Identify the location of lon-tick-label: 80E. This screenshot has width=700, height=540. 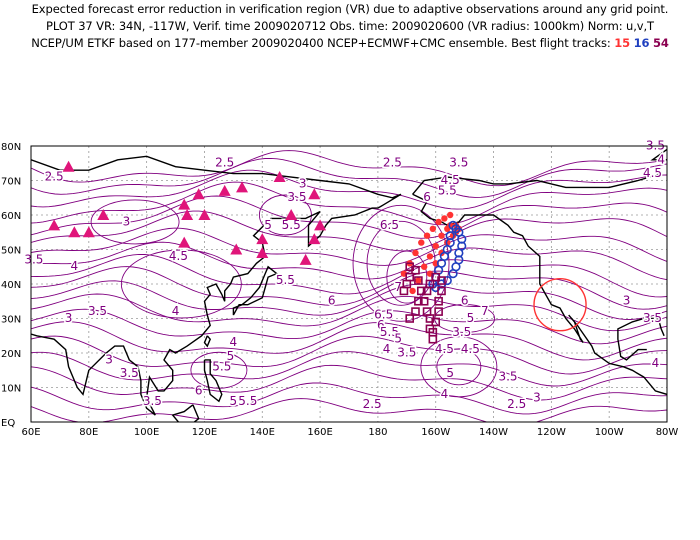
(88, 432).